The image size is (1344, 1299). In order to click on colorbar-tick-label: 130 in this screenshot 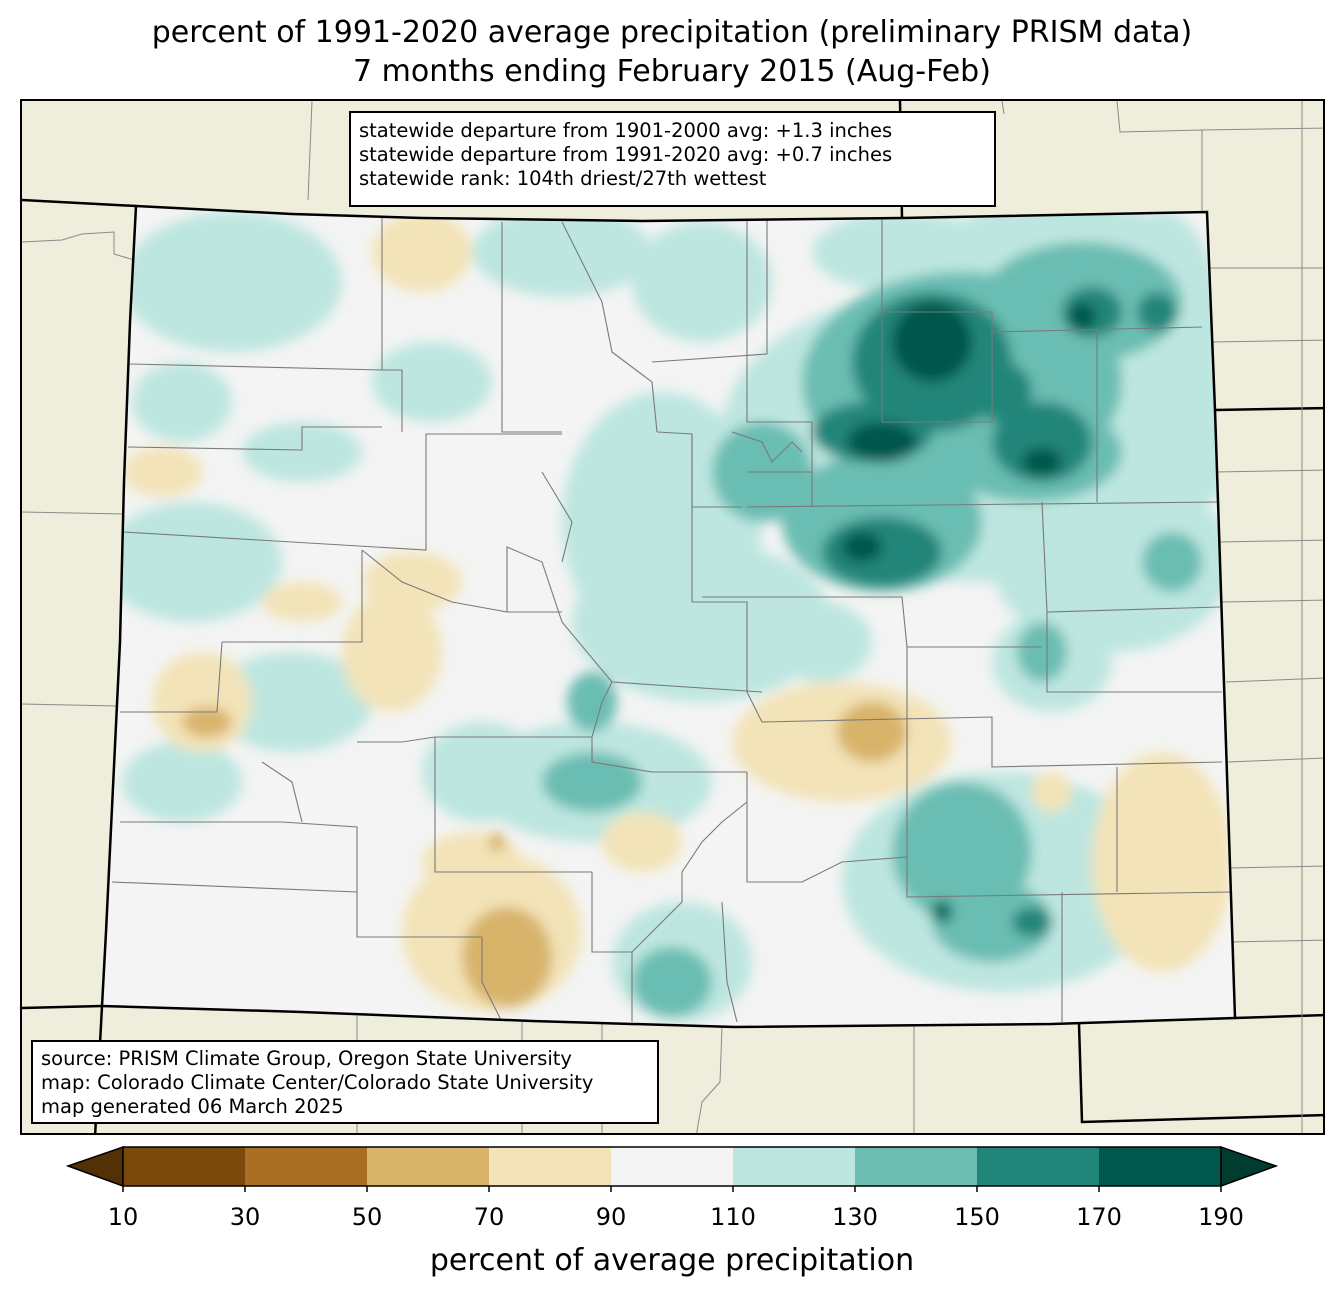, I will do `click(855, 1217)`.